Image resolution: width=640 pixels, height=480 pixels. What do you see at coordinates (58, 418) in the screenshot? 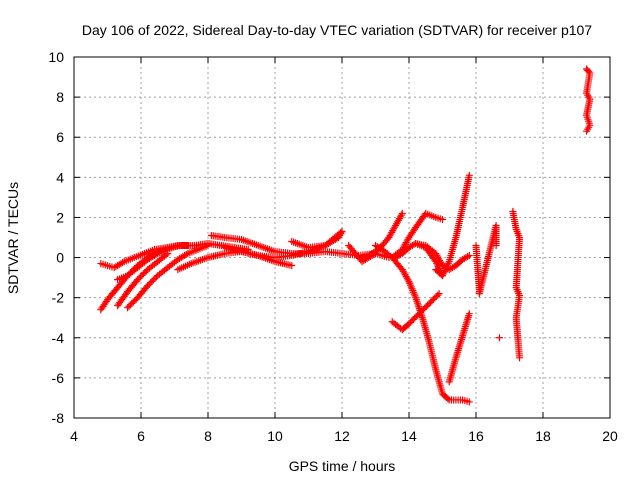
I see `y-tick-label: -8` at bounding box center [58, 418].